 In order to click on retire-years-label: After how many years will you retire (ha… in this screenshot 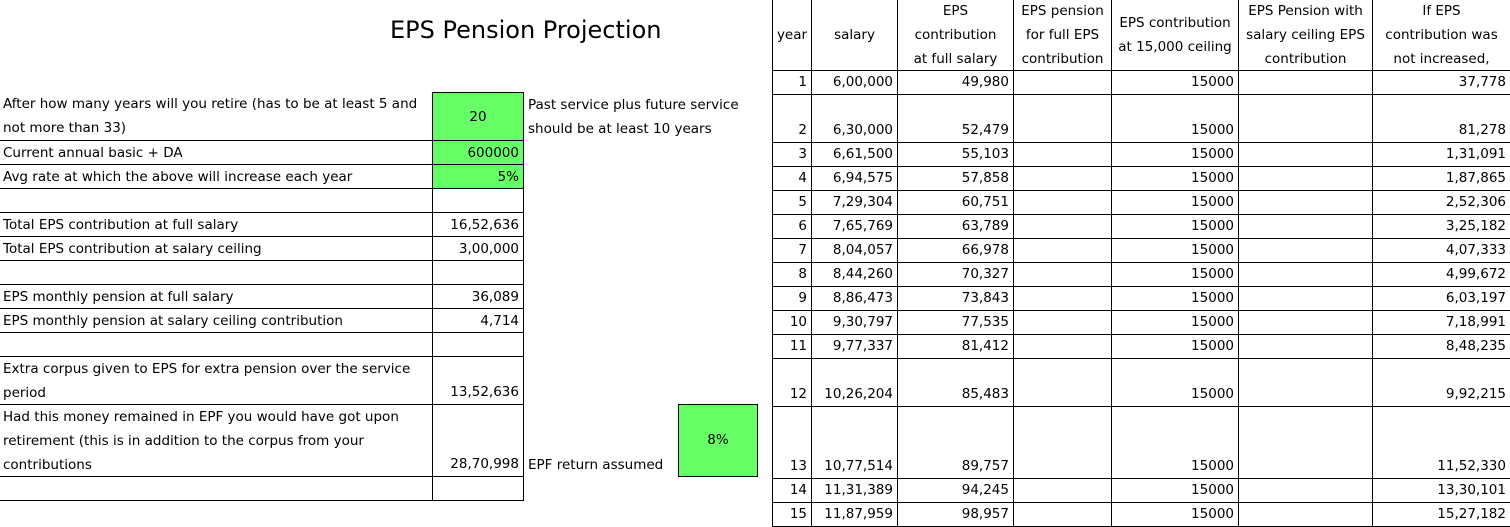, I will do `click(216, 116)`.